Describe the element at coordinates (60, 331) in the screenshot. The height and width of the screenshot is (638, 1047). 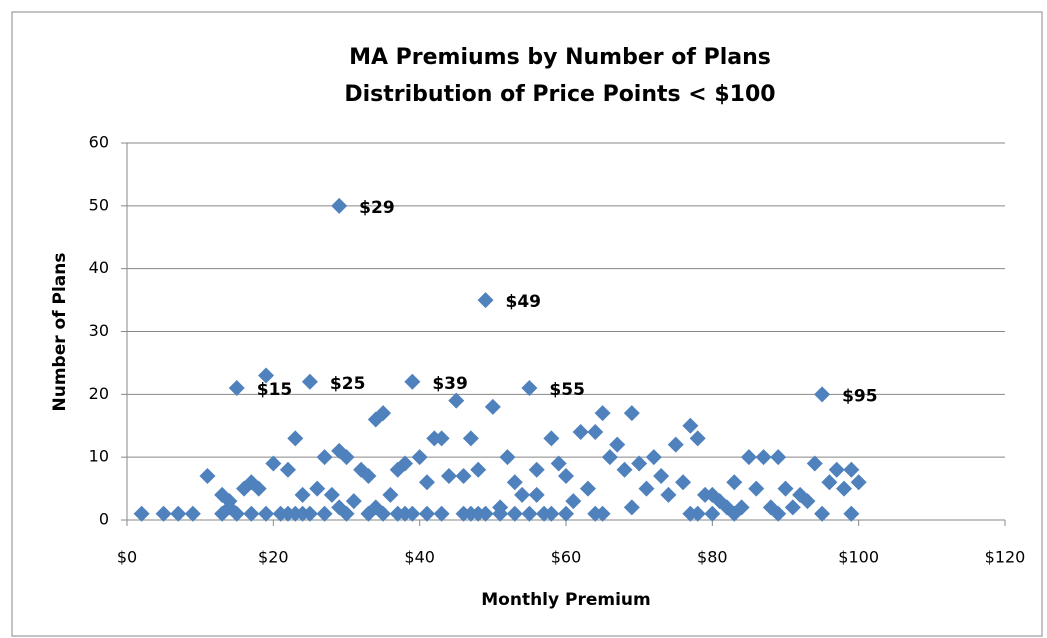
I see `y-axis-label: Number of Plans` at that location.